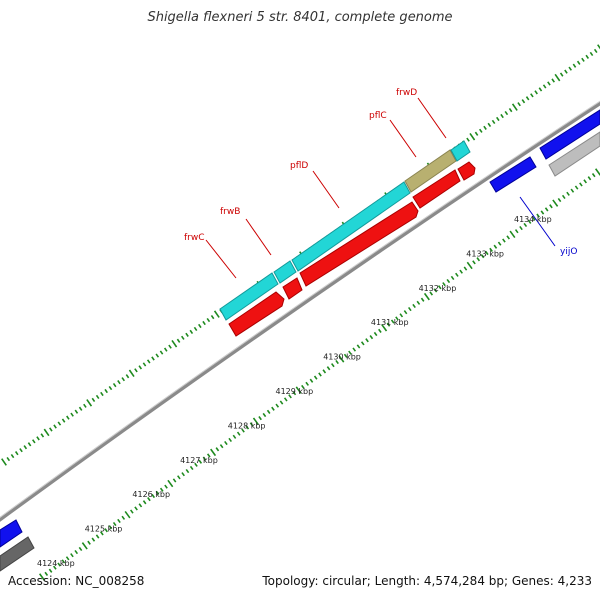 The width and height of the screenshot is (600, 600). What do you see at coordinates (76, 581) in the screenshot?
I see `accession-text: Accession: NC_008258` at bounding box center [76, 581].